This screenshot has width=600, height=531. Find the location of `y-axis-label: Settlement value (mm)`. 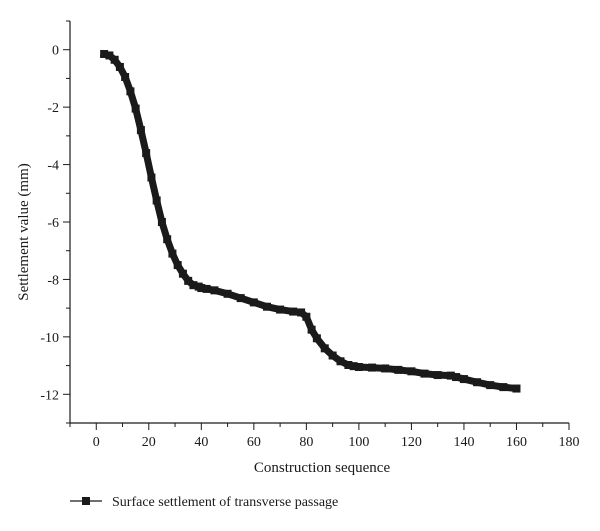

y-axis-label: Settlement value (mm) is located at coordinates (24, 231).